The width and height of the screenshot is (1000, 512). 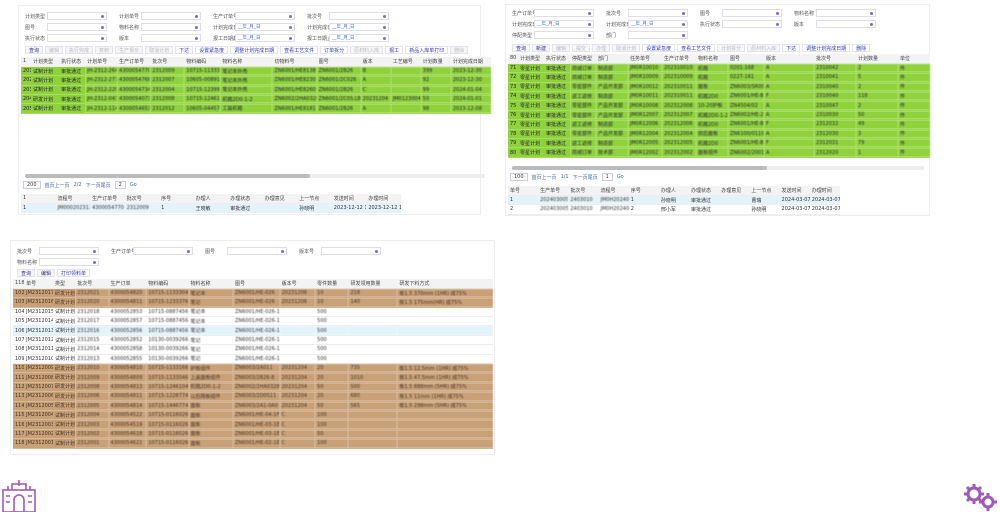 What do you see at coordinates (167, 284) in the screenshot?
I see `column-header: 物料编码` at bounding box center [167, 284].